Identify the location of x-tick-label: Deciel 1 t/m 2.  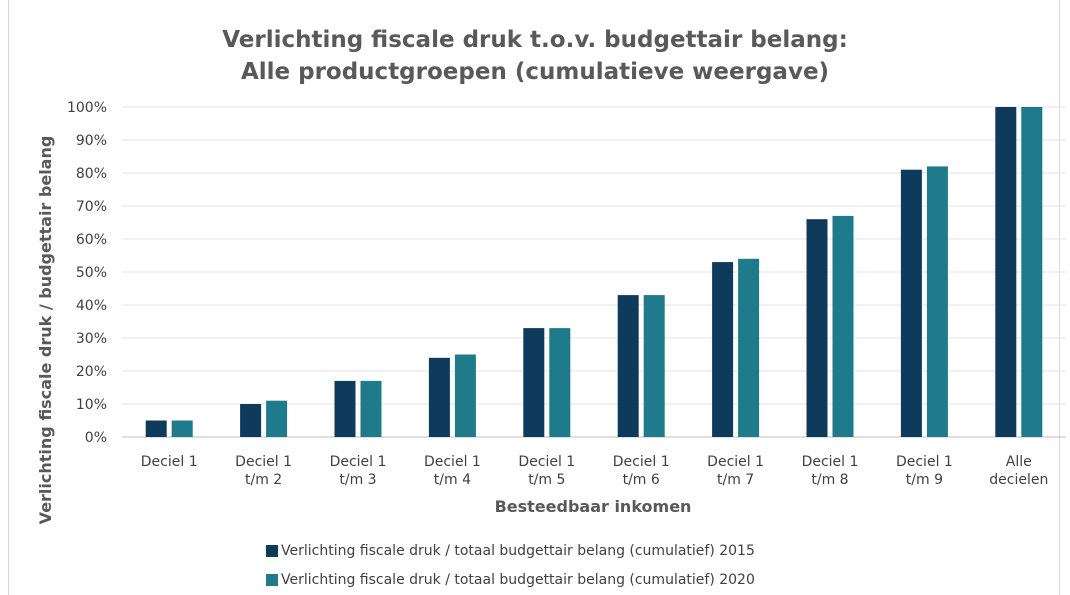
(263, 471).